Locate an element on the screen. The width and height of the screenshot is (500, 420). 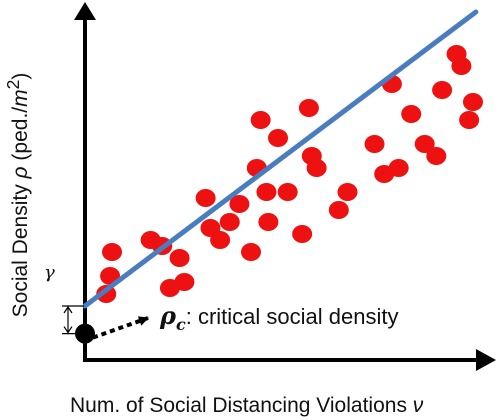
gamma-bracket is located at coordinates (73, 320).